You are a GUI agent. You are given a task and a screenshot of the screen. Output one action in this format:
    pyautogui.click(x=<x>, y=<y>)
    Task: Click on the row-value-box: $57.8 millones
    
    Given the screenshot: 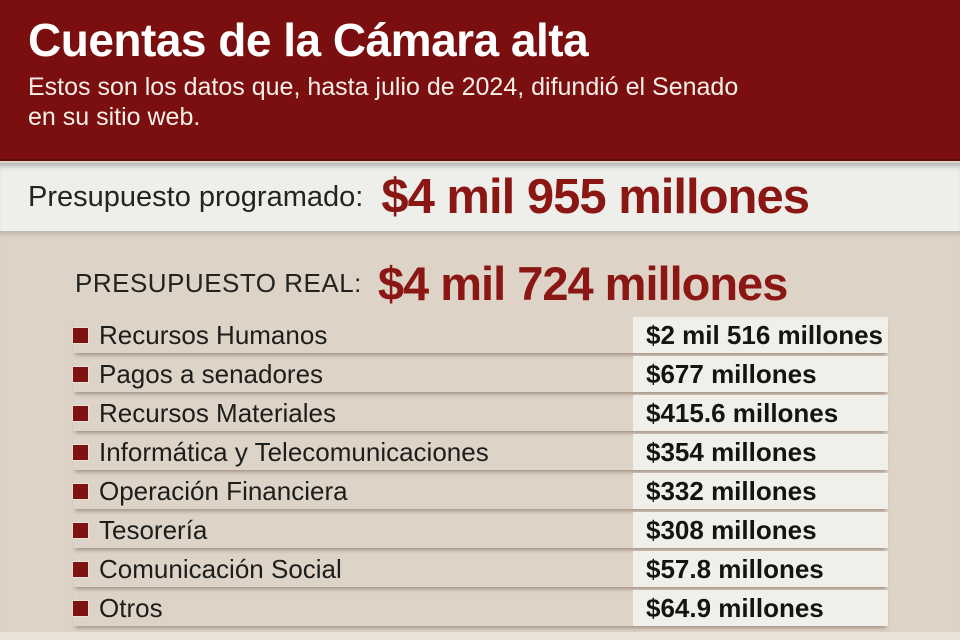 What is the action you would take?
    pyautogui.click(x=760, y=569)
    